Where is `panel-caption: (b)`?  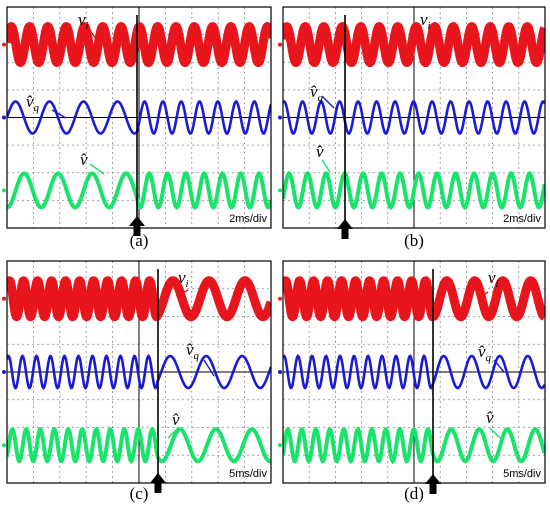 panel-caption: (b) is located at coordinates (414, 240).